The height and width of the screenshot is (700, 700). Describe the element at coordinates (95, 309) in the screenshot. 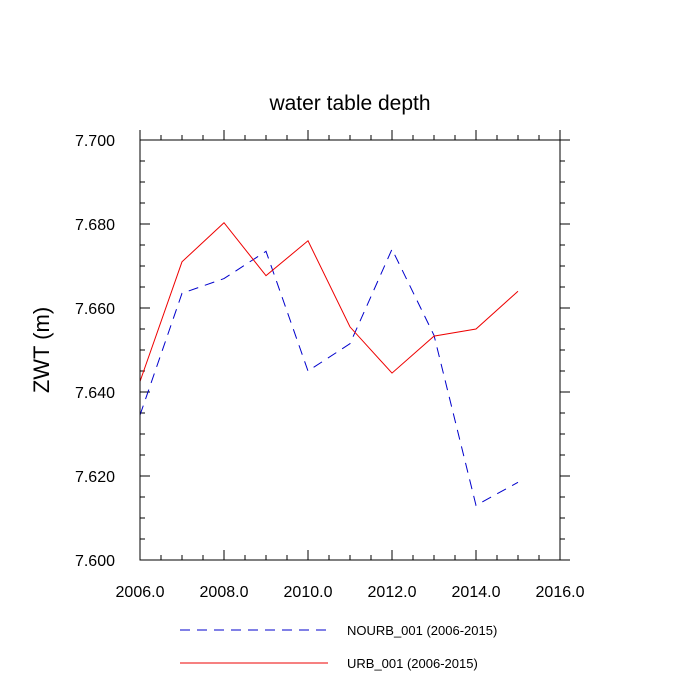

I see `y-tick-label: 7.660` at that location.